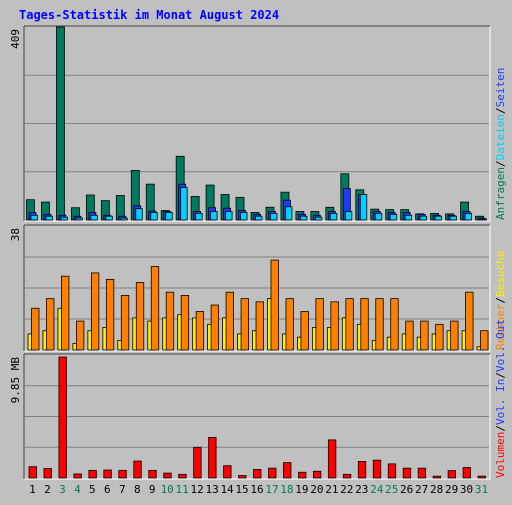 This screenshot has height=505, width=512. Describe the element at coordinates (92, 489) in the screenshot. I see `day-label: 5` at that location.